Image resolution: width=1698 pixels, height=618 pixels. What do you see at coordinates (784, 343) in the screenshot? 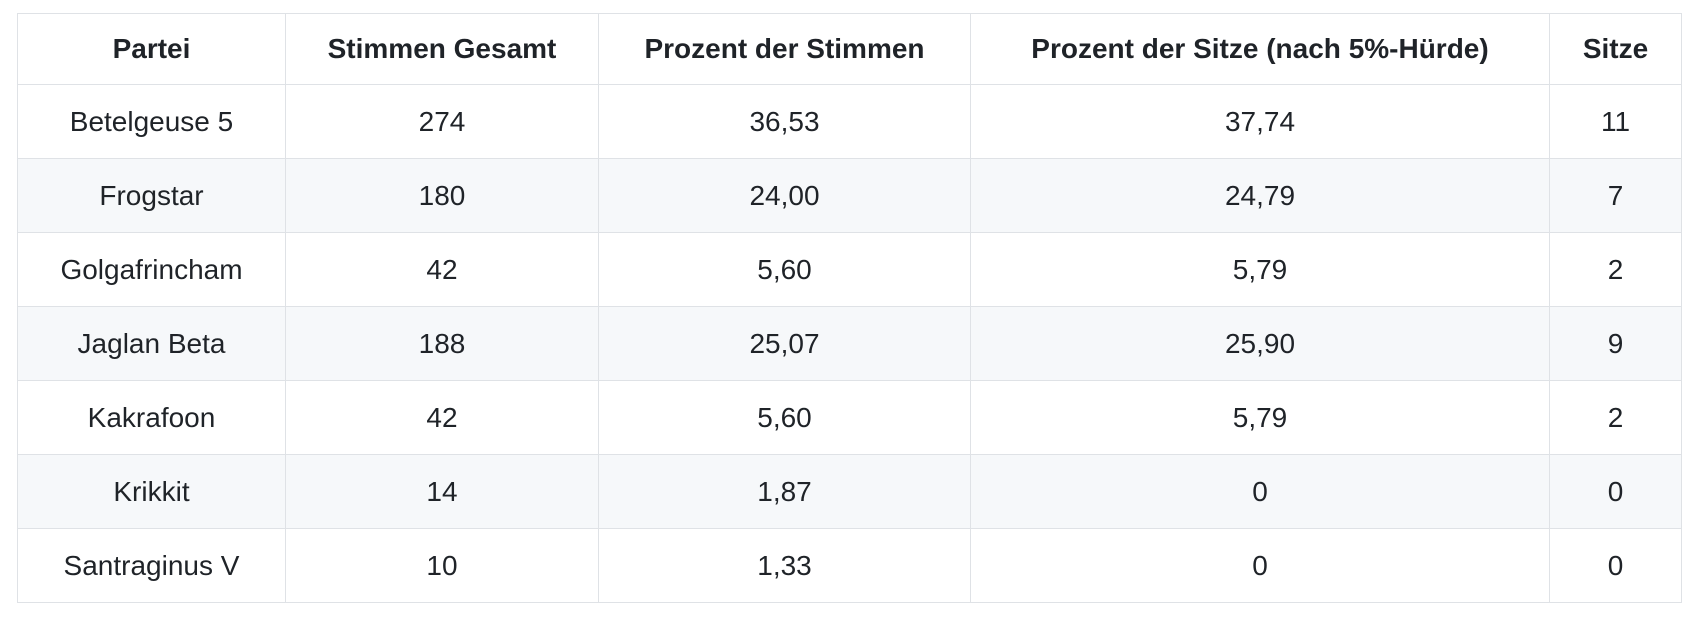
I see `table-cell-prozent-stimmen: 25,07` at bounding box center [784, 343].